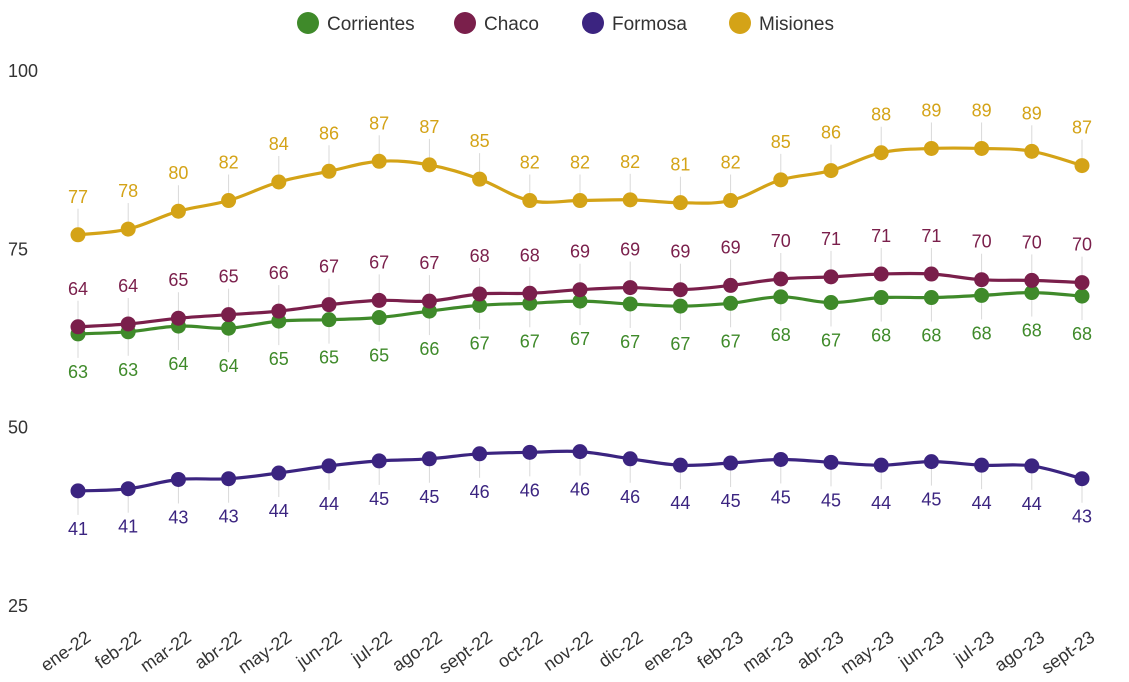 This screenshot has height=682, width=1129. I want to click on data-label-corrientes: 63, so click(128, 370).